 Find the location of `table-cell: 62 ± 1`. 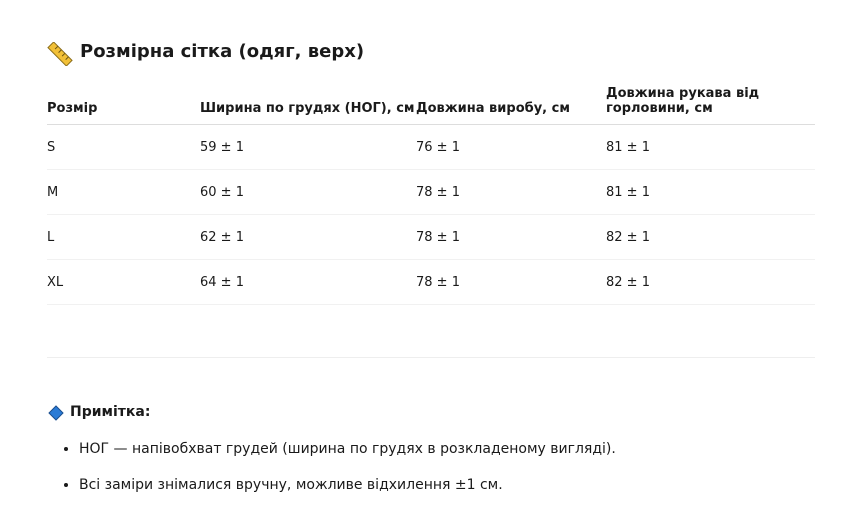

table-cell: 62 ± 1 is located at coordinates (308, 237).